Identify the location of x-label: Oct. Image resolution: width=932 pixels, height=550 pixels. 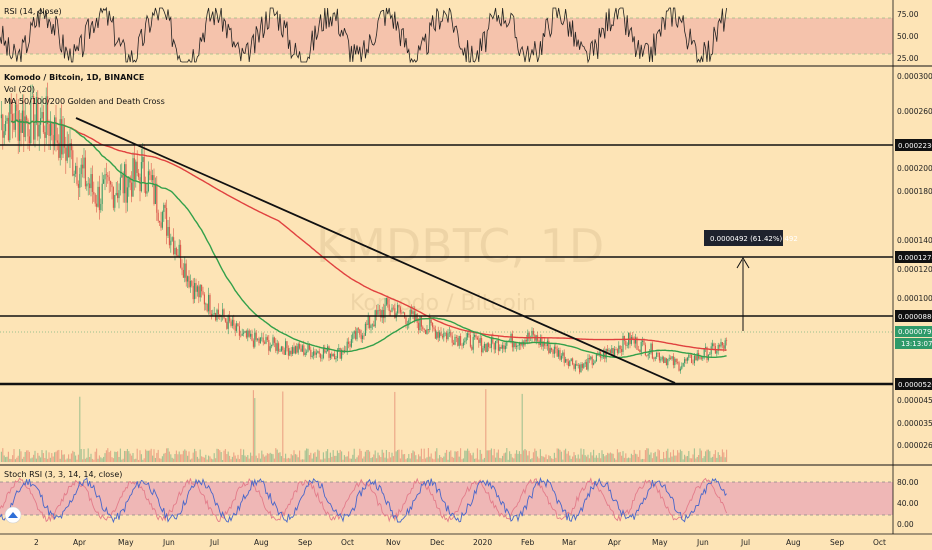
(879, 542).